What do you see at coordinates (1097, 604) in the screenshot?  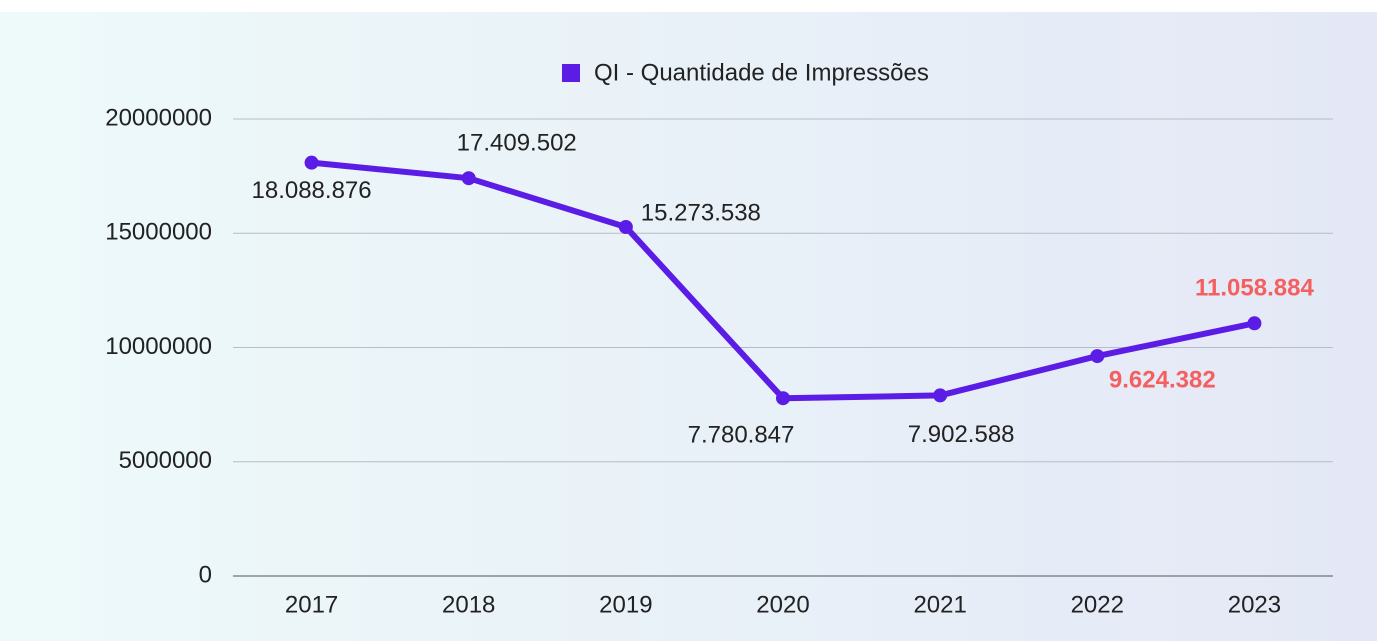 I see `x-tick-label: 2022` at bounding box center [1097, 604].